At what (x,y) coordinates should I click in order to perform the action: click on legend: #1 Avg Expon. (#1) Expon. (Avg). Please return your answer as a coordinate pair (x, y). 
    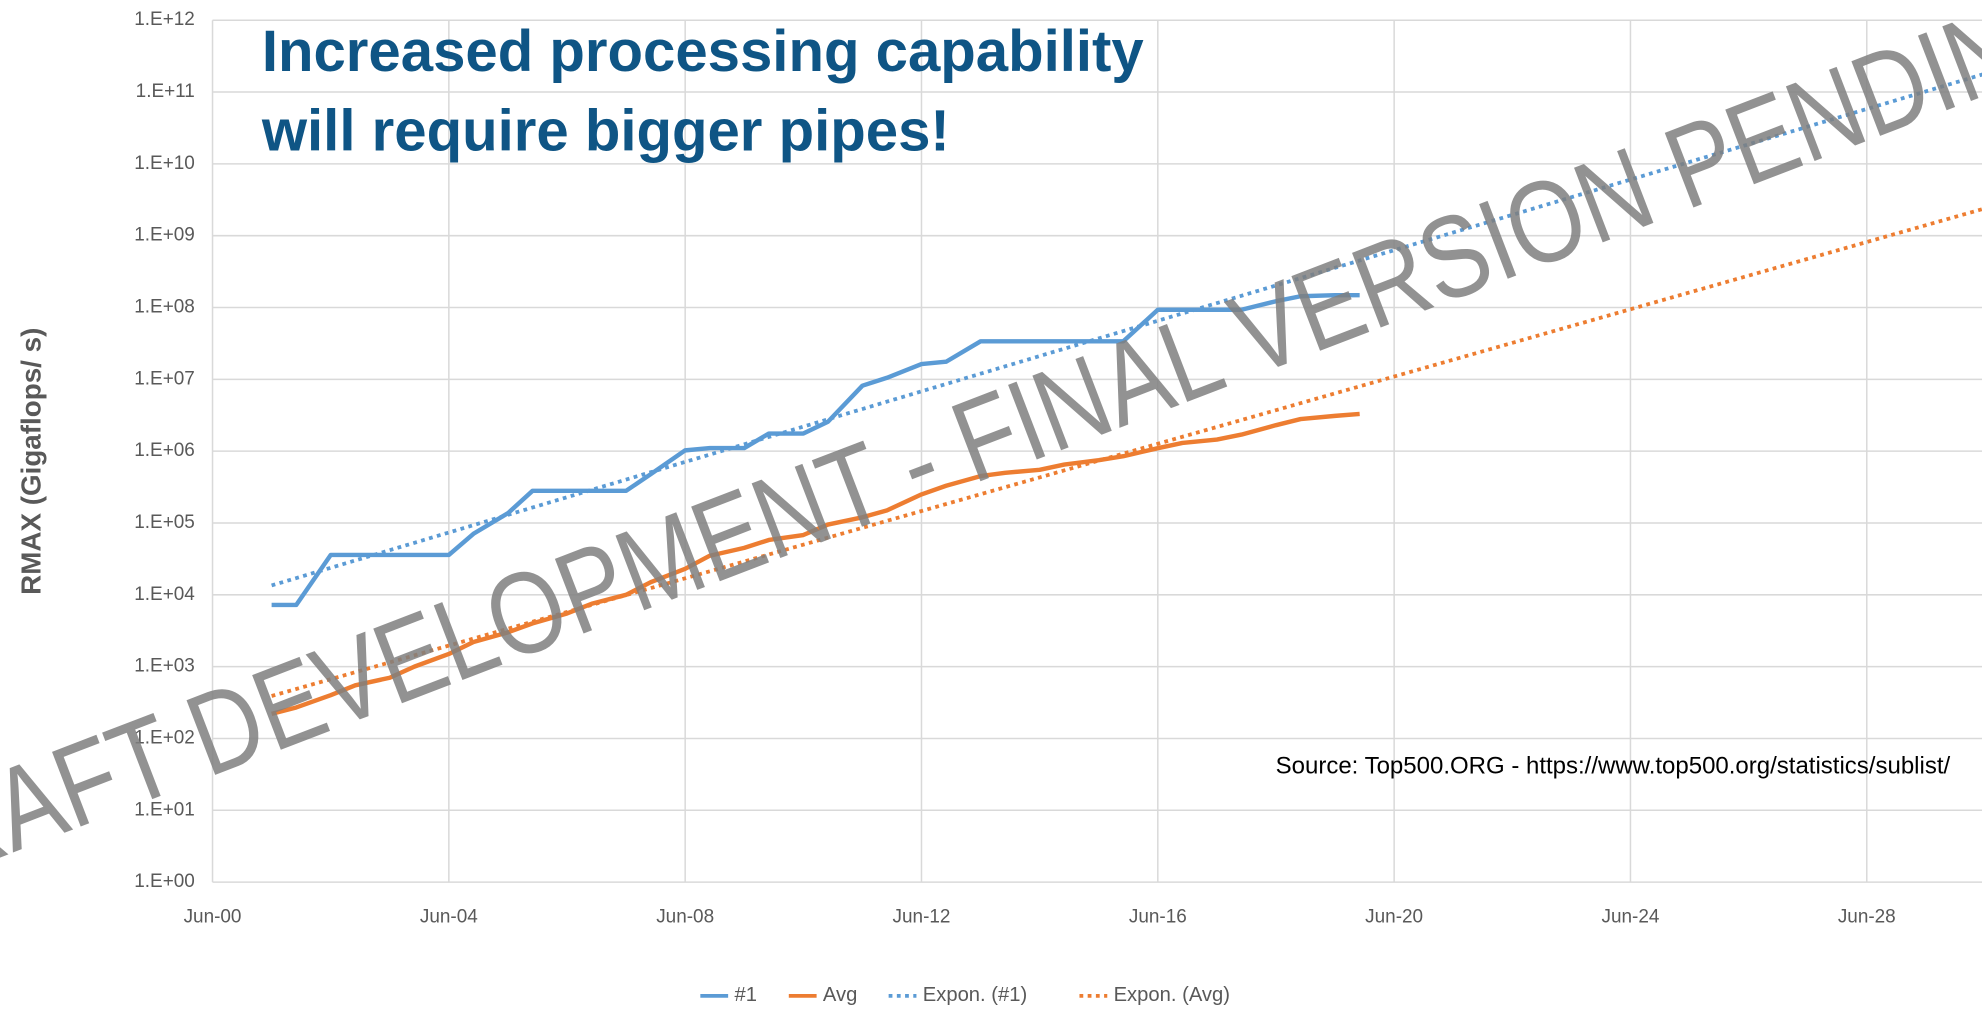
    Looking at the image, I should click on (965, 995).